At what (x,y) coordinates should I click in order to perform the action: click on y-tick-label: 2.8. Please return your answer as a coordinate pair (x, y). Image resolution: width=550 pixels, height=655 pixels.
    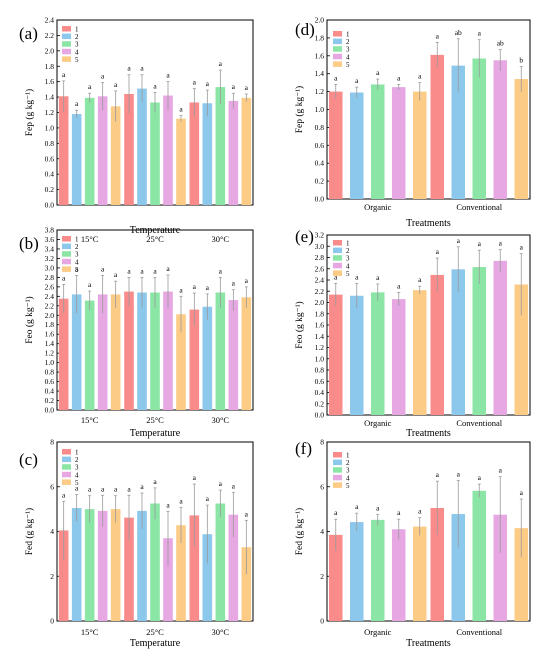
    Looking at the image, I should click on (320, 257).